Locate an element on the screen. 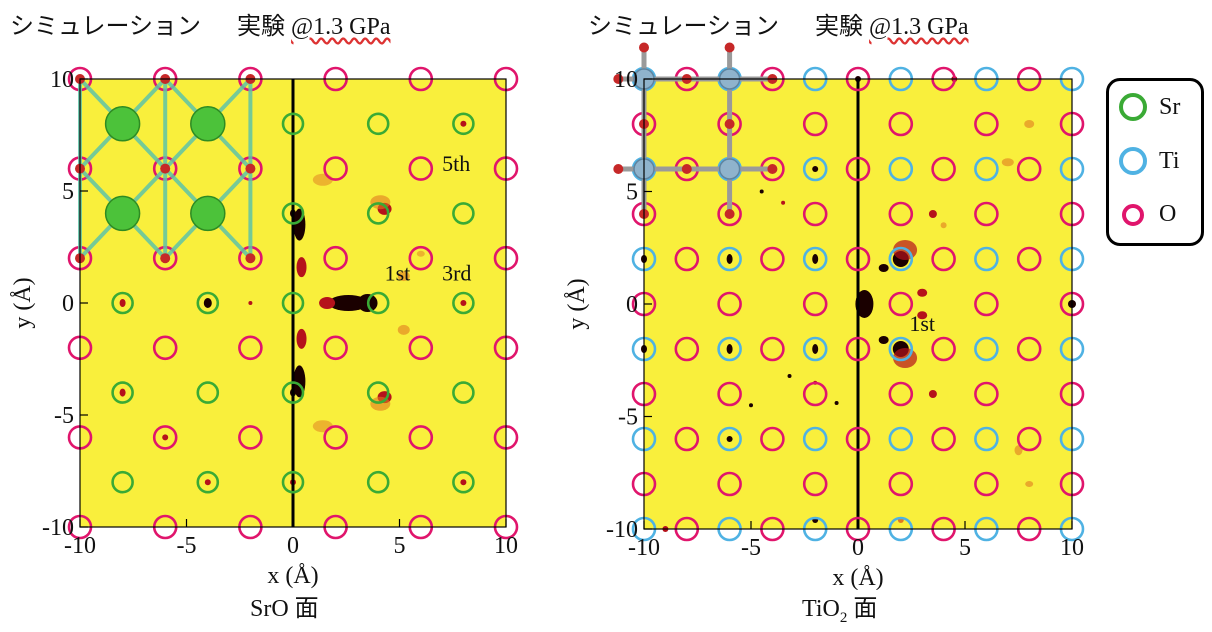 This screenshot has height=632, width=1212. peak-annotation: 1st is located at coordinates (922, 323).